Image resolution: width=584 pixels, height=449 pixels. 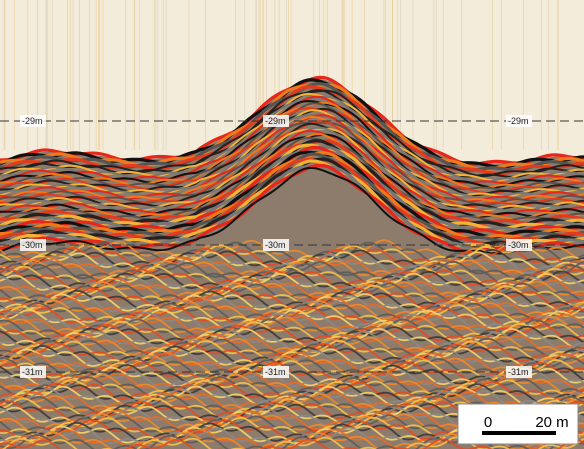 I want to click on scale-box, so click(x=518, y=424).